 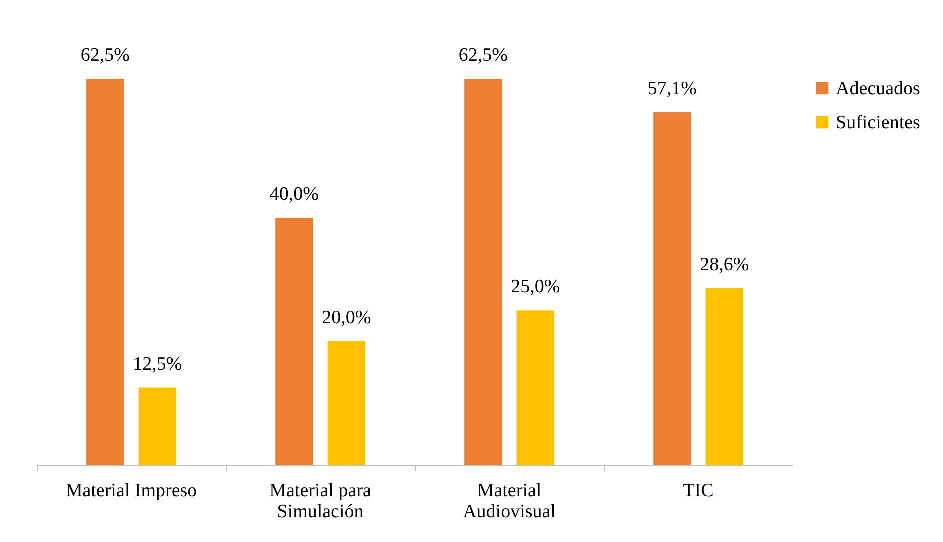 I want to click on x-tick-label: Material para Simulación, so click(x=321, y=501).